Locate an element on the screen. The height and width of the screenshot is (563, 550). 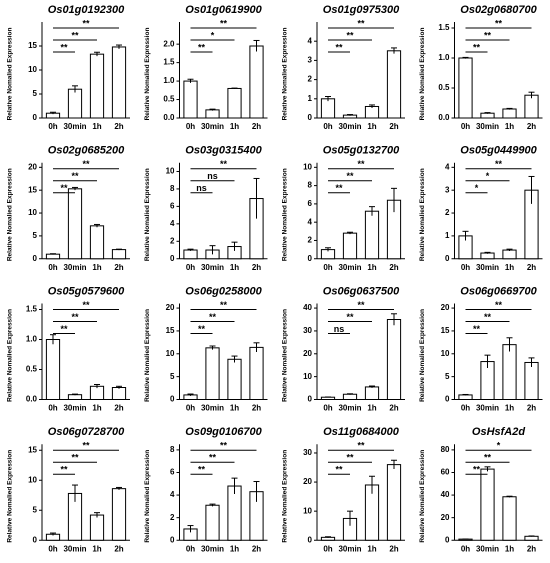
y-tick-label: 40 is located at coordinates (445, 494).